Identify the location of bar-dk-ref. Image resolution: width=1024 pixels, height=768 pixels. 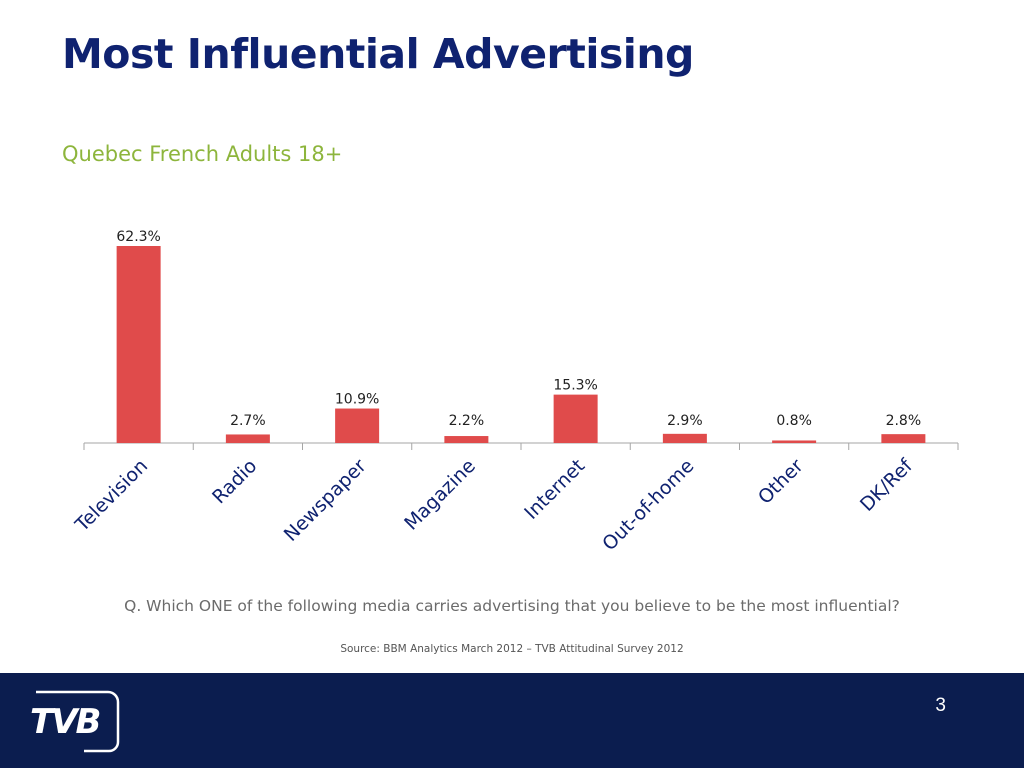
(903, 438).